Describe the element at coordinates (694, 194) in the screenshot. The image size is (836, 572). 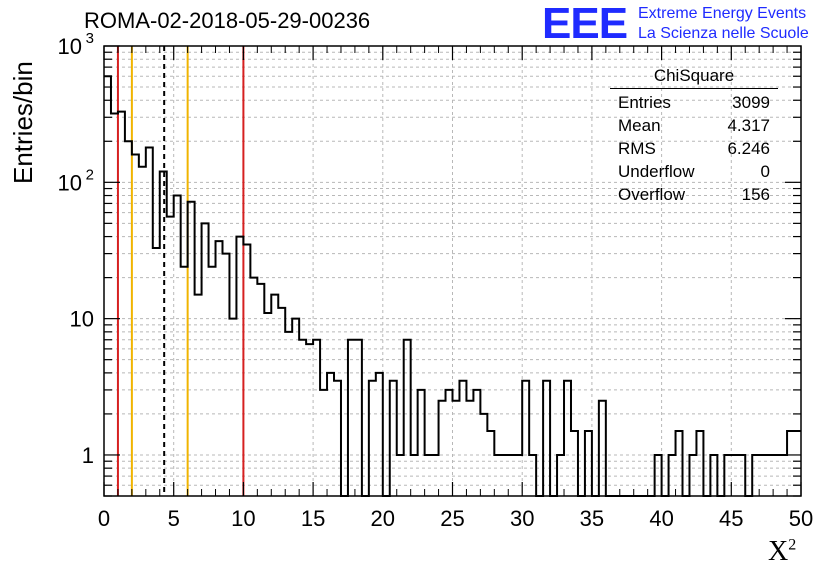
I see `stats-row: Overflow 156` at that location.